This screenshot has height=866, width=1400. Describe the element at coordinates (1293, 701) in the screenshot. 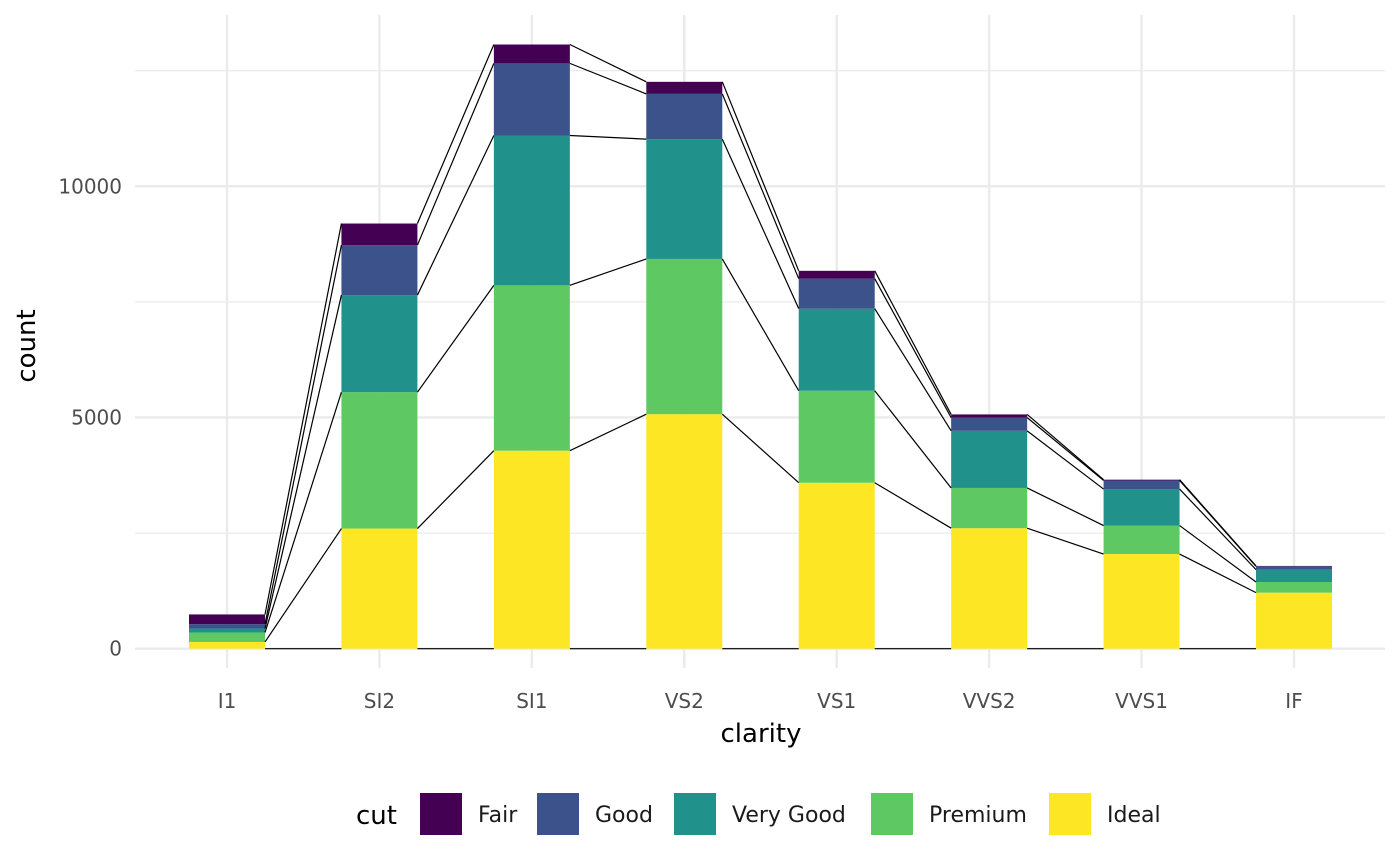

I see `x-tick-label: IF` at that location.